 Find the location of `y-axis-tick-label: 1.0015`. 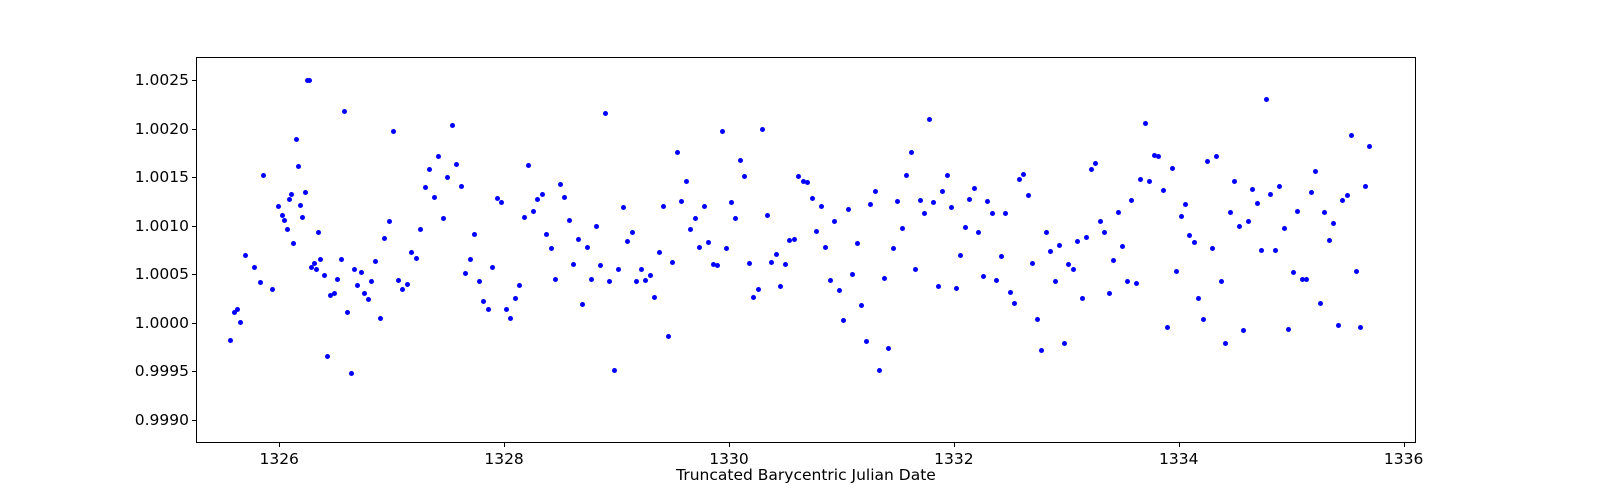

y-axis-tick-label: 1.0015 is located at coordinates (161, 177).